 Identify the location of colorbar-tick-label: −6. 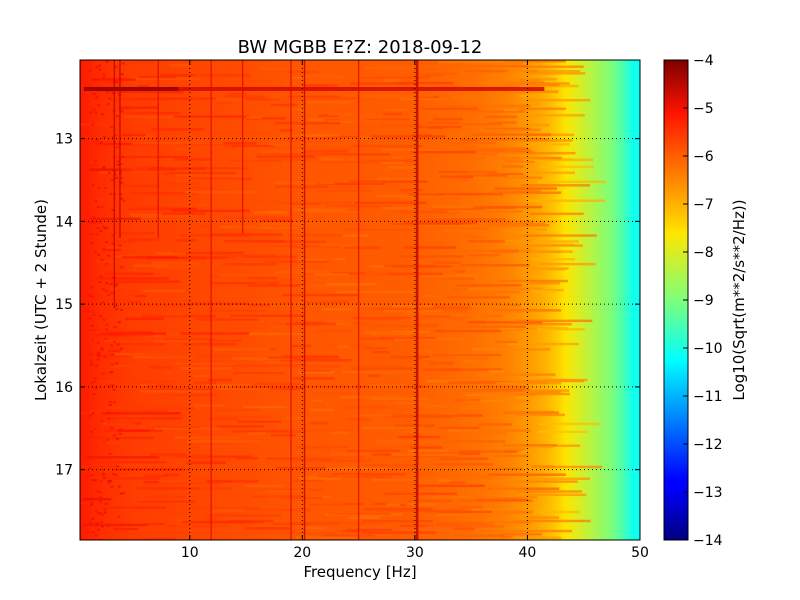
(703, 157).